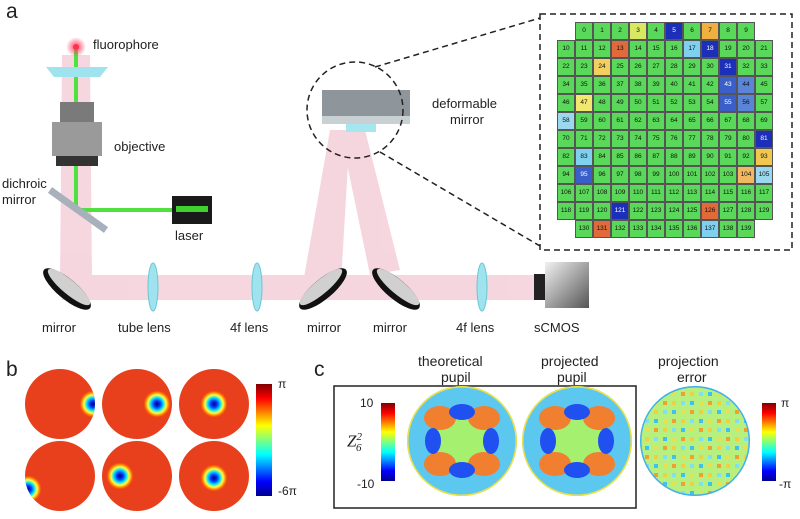 The height and width of the screenshot is (519, 800). What do you see at coordinates (692, 139) in the screenshot?
I see `actuator-cell: 77` at bounding box center [692, 139].